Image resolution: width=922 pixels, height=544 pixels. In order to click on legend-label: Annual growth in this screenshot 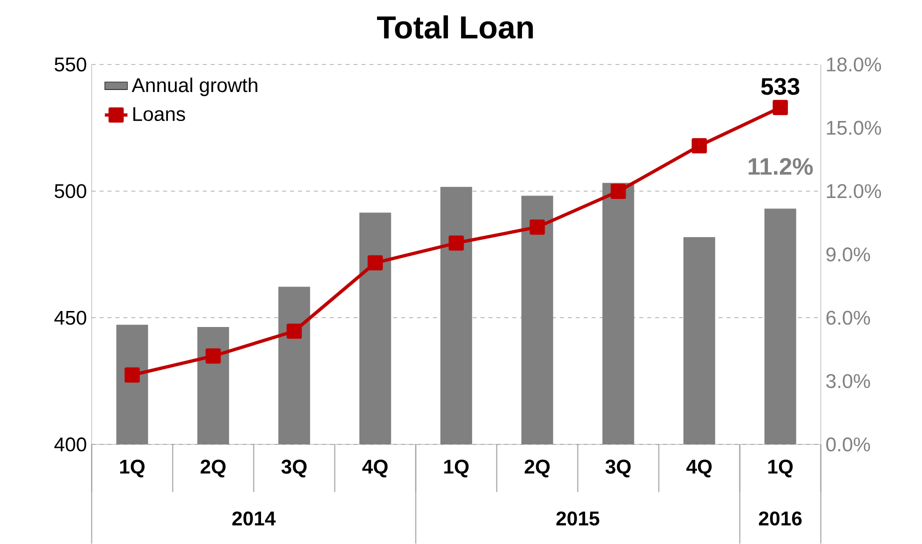, I will do `click(195, 87)`.